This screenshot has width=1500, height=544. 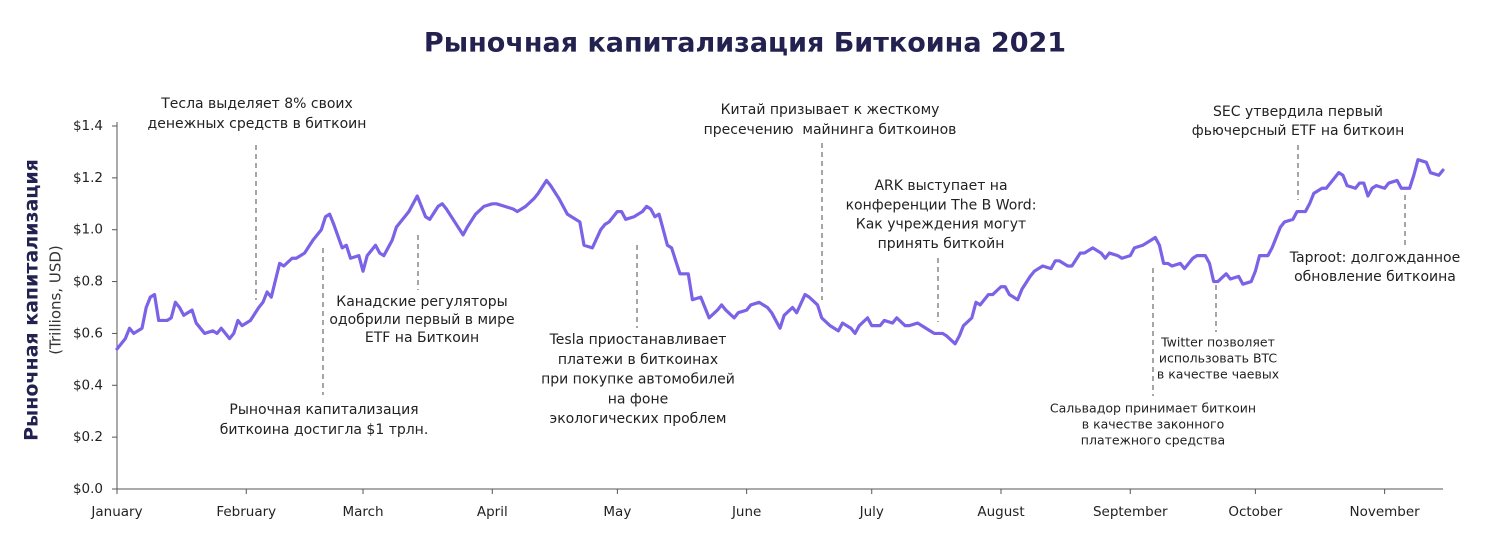 What do you see at coordinates (1255, 512) in the screenshot?
I see `x-tick-label: October` at bounding box center [1255, 512].